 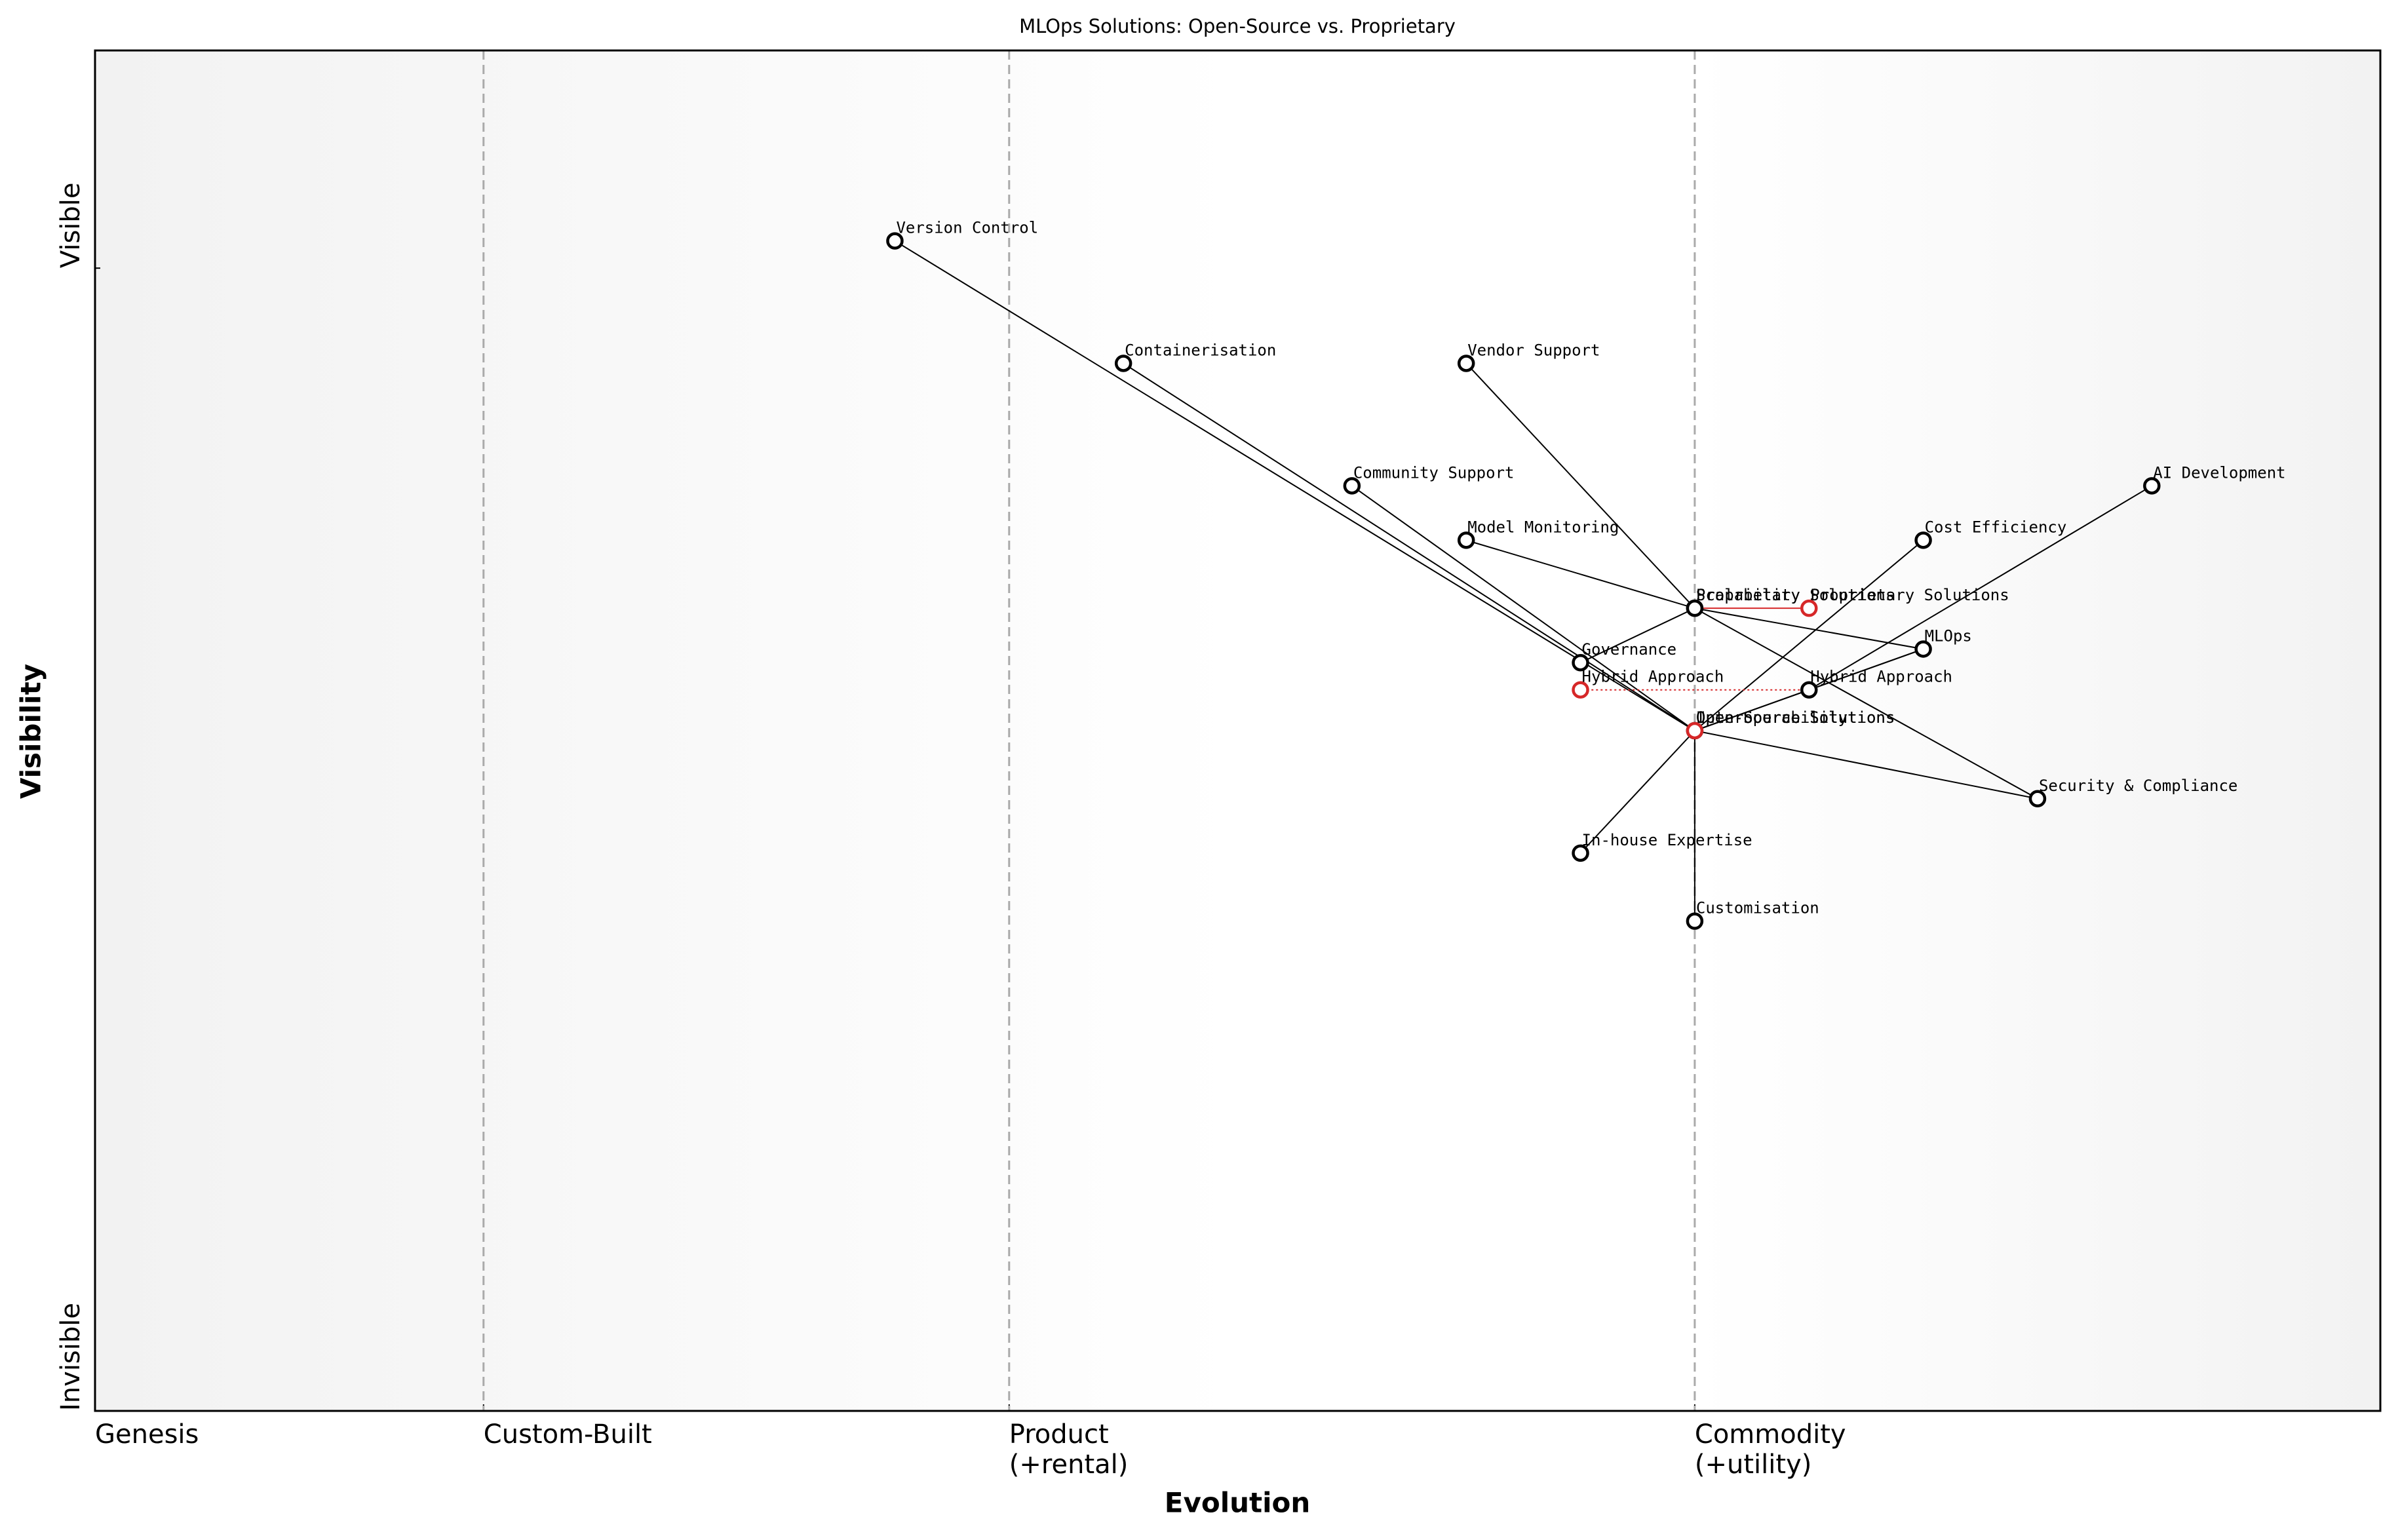 What do you see at coordinates (1948, 635) in the screenshot?
I see `component-label: MLOps` at bounding box center [1948, 635].